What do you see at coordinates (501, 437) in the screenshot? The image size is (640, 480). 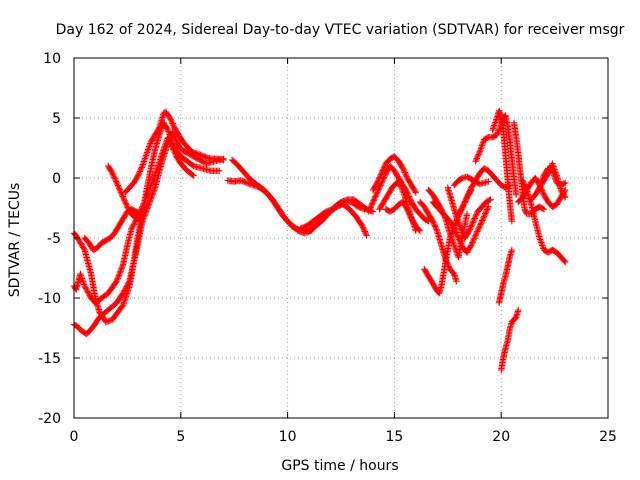 I see `x-tick-label: 20` at bounding box center [501, 437].